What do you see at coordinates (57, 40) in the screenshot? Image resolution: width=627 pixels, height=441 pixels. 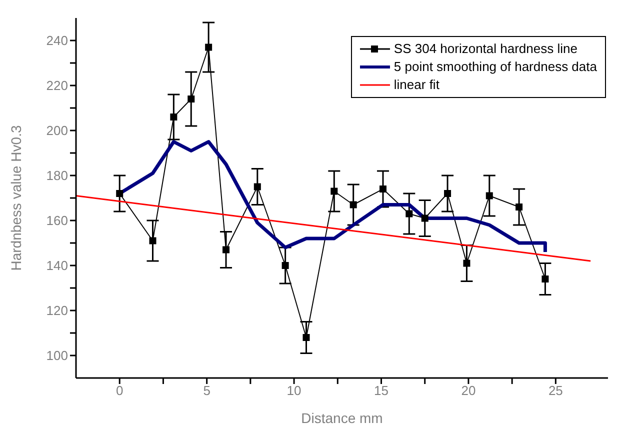 I see `y-tick-label: 240` at bounding box center [57, 40].